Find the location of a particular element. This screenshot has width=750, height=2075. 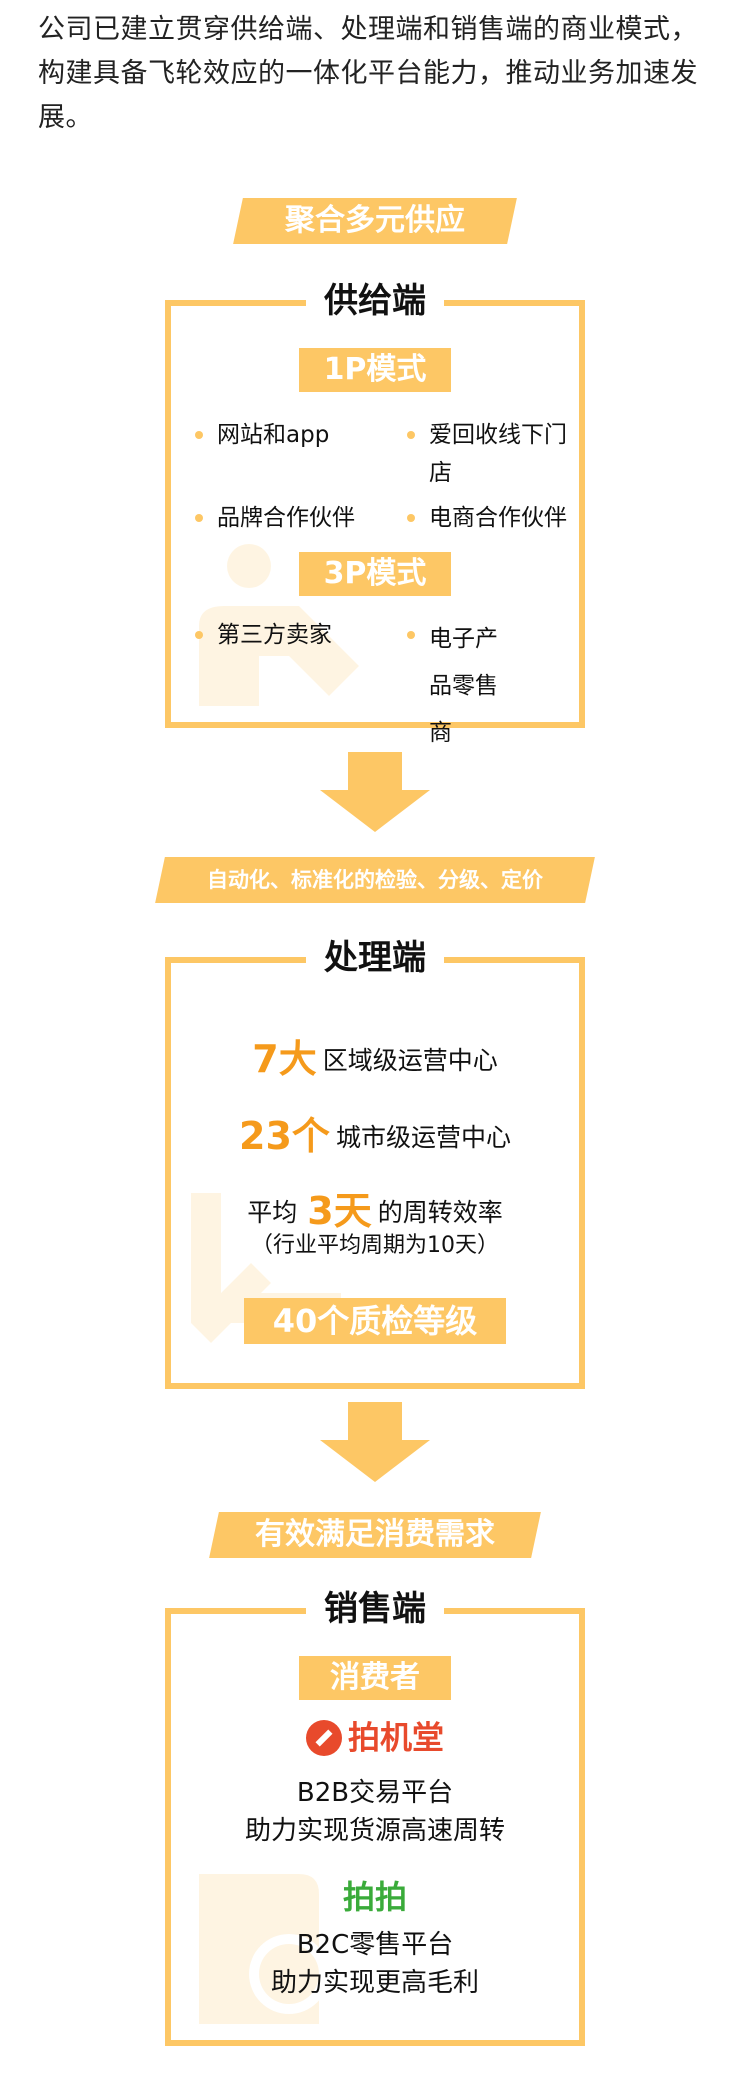

tag-consumers: 消费者 is located at coordinates (375, 1678).